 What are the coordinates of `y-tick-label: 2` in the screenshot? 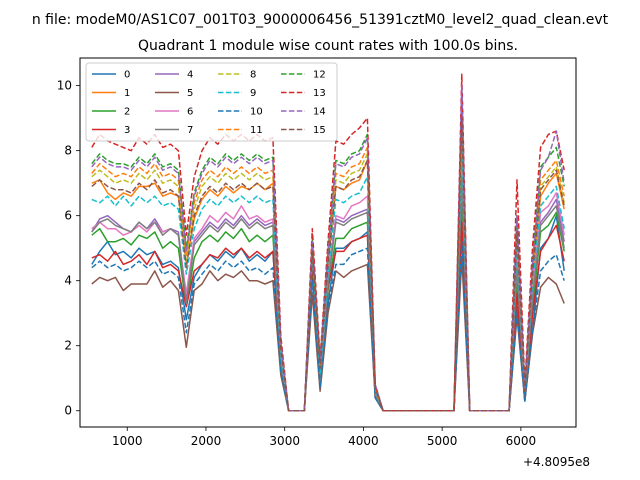 It's located at (68, 346).